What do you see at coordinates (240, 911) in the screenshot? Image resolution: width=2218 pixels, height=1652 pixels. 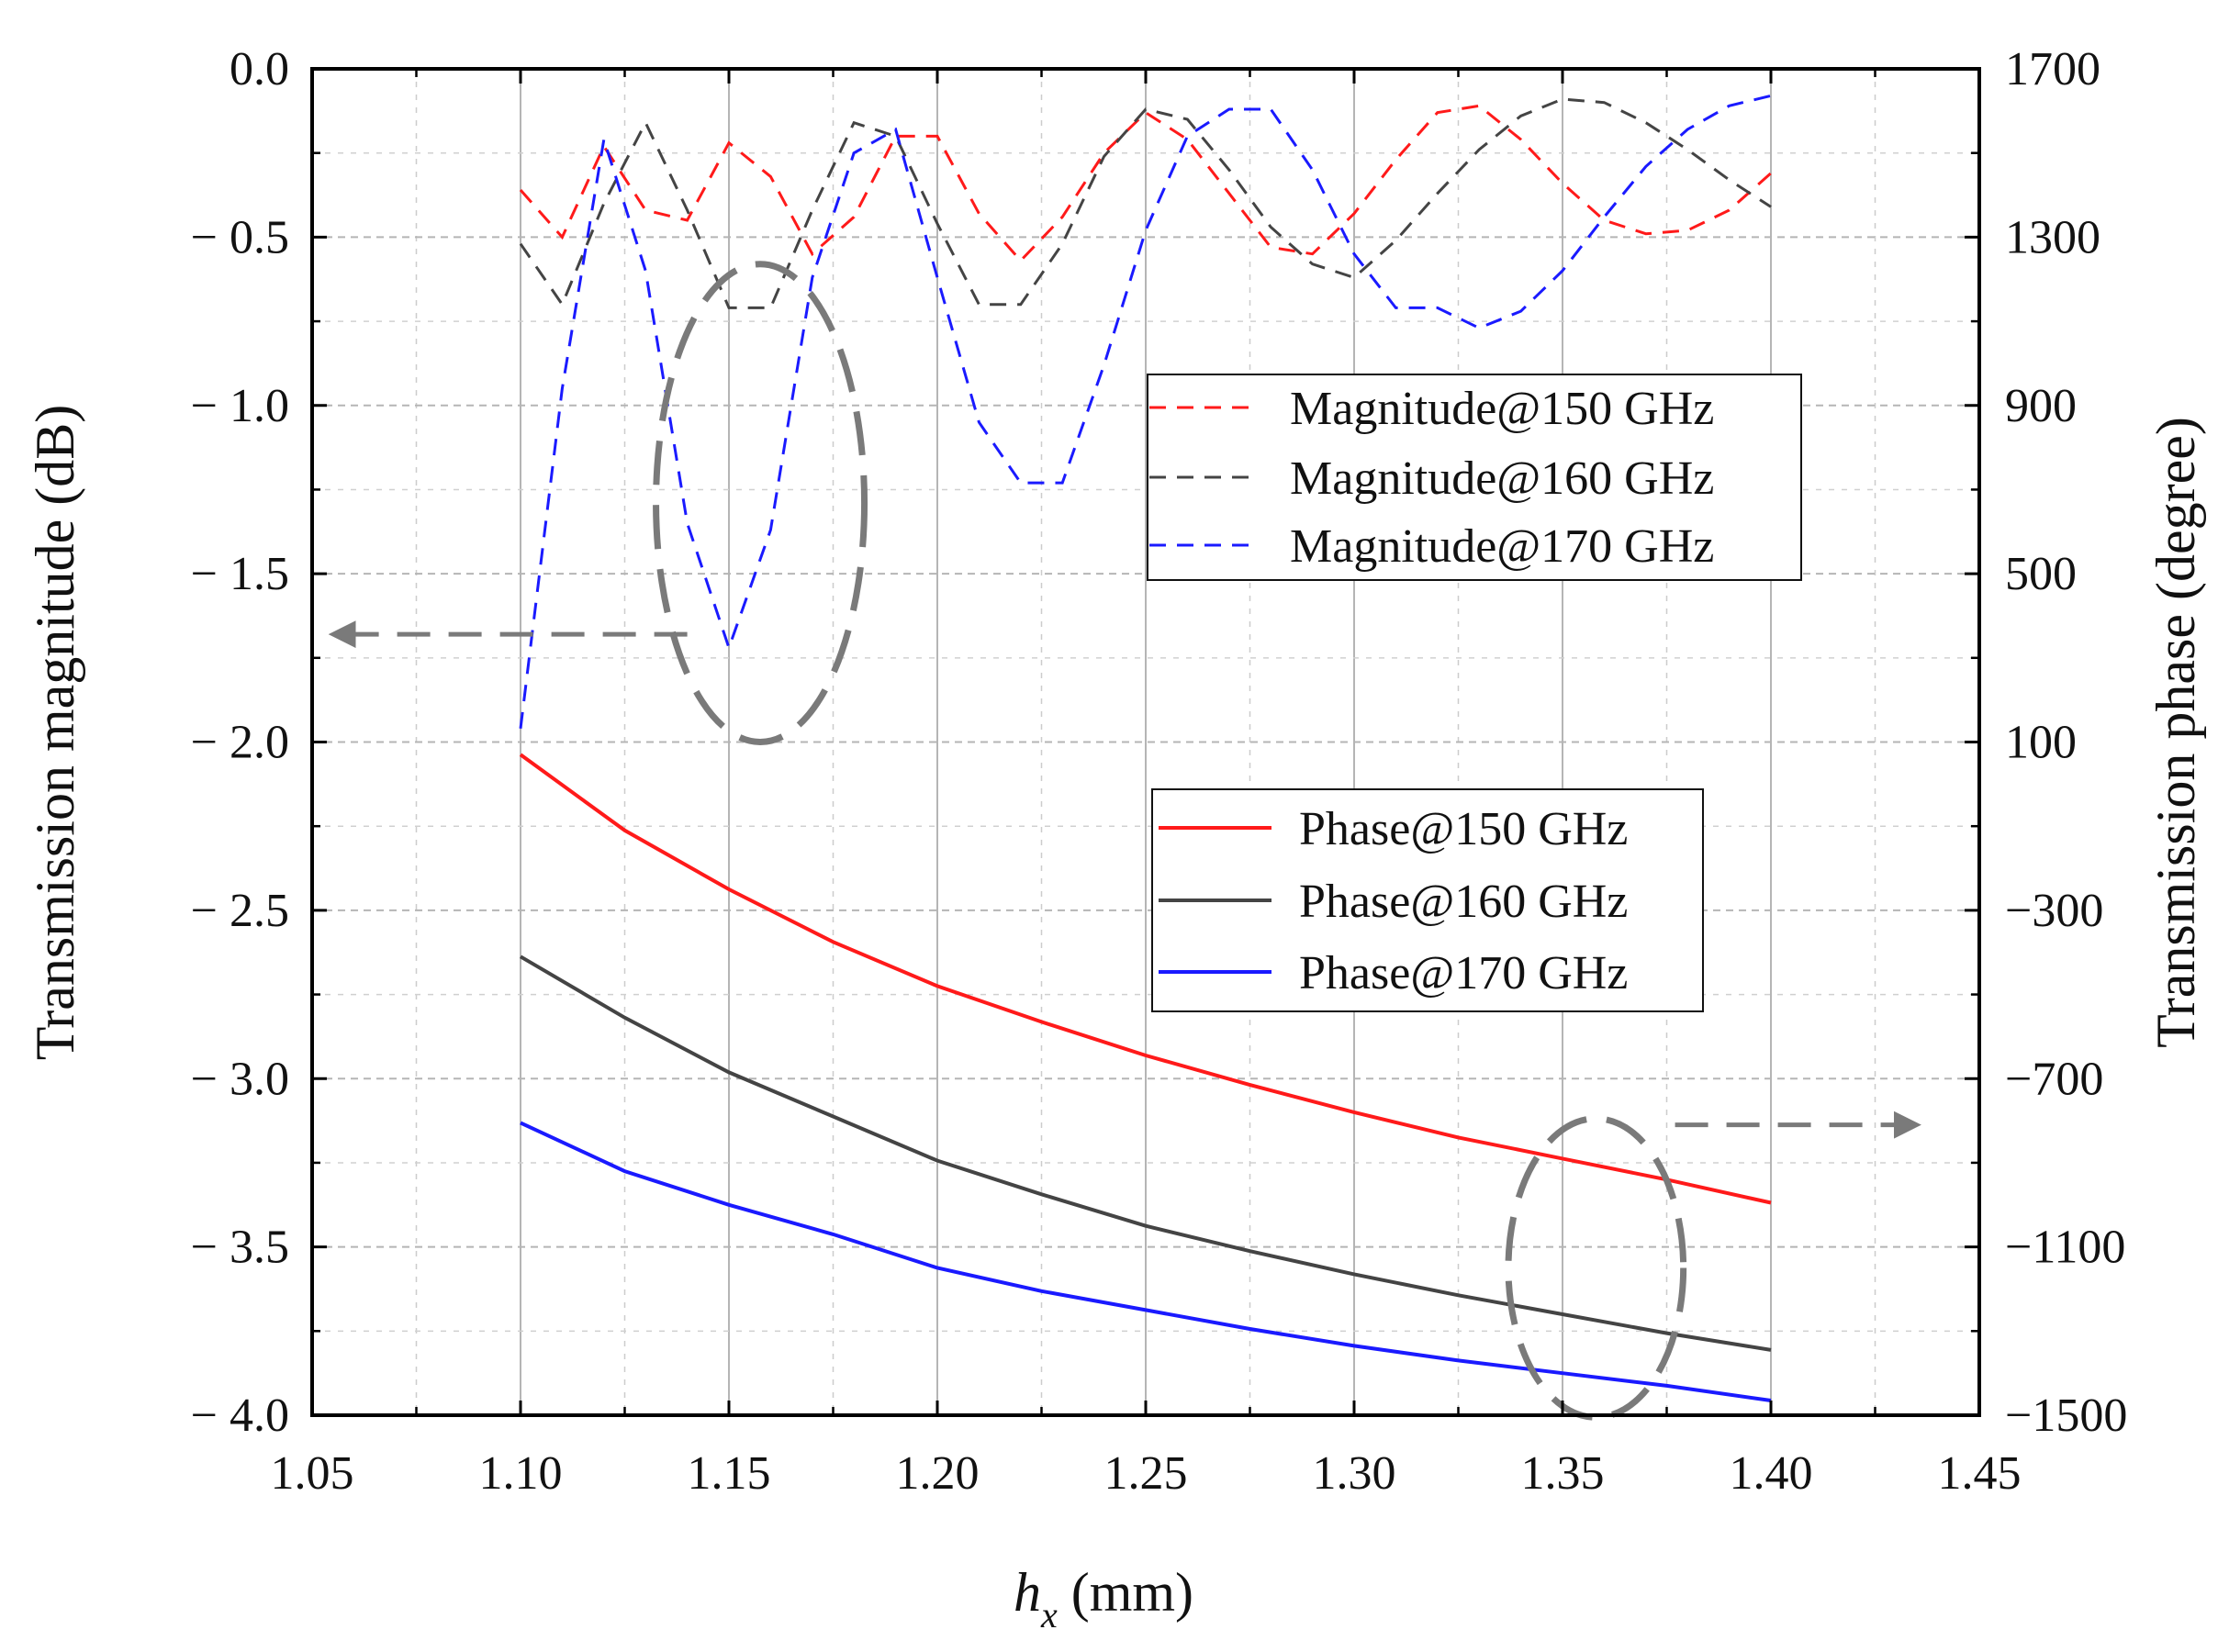 I see `y-left-tick-label: − 2.5` at bounding box center [240, 911].